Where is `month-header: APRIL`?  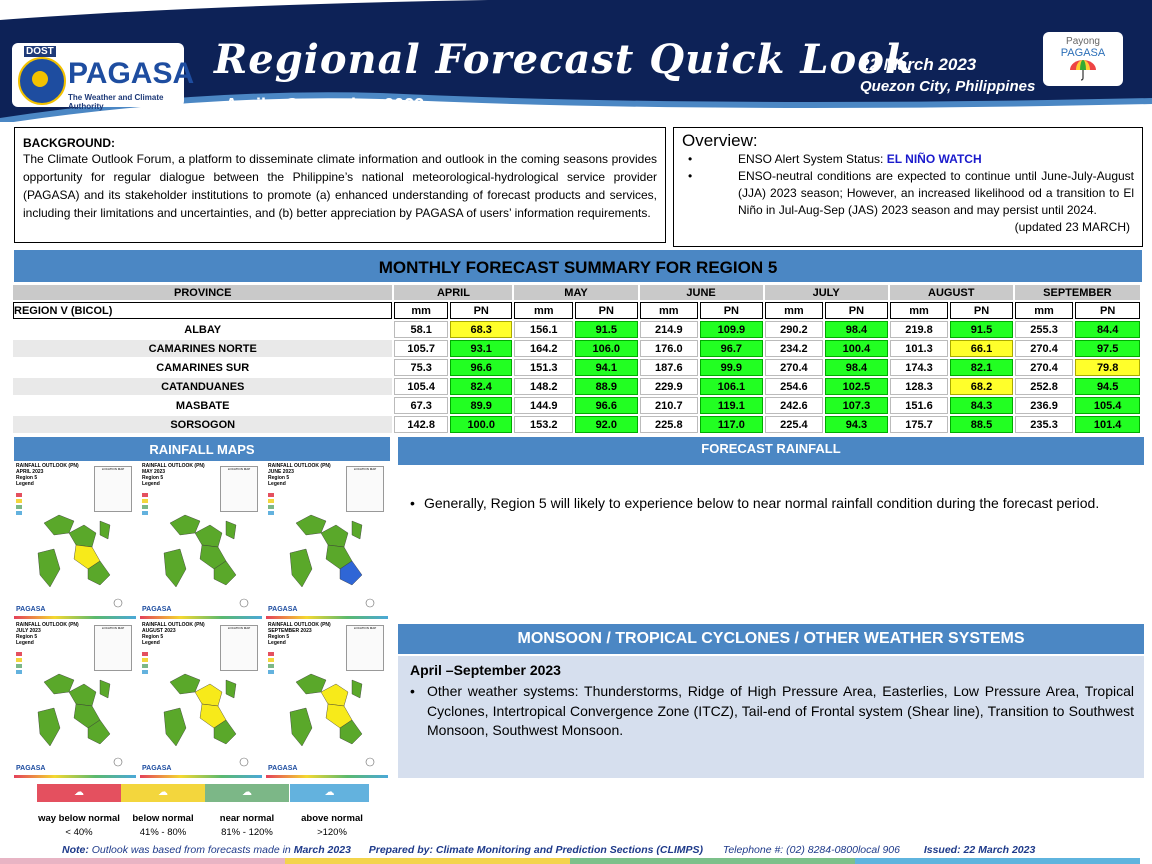
month-header: APRIL is located at coordinates (453, 292).